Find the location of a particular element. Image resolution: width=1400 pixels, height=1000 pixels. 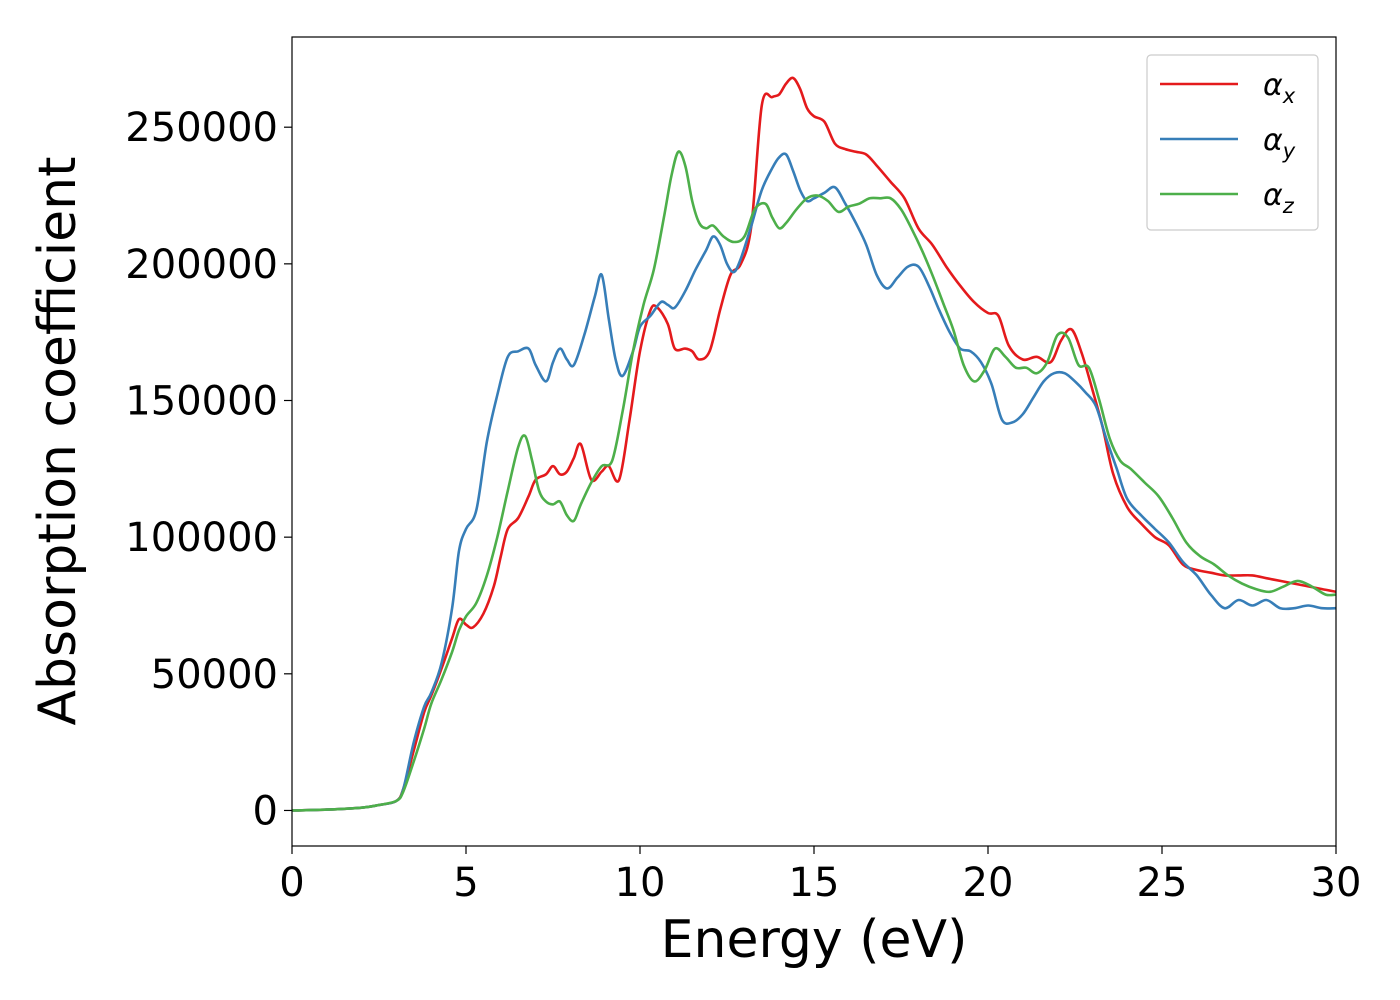

x-tick-label: 30 is located at coordinates (1336, 883).